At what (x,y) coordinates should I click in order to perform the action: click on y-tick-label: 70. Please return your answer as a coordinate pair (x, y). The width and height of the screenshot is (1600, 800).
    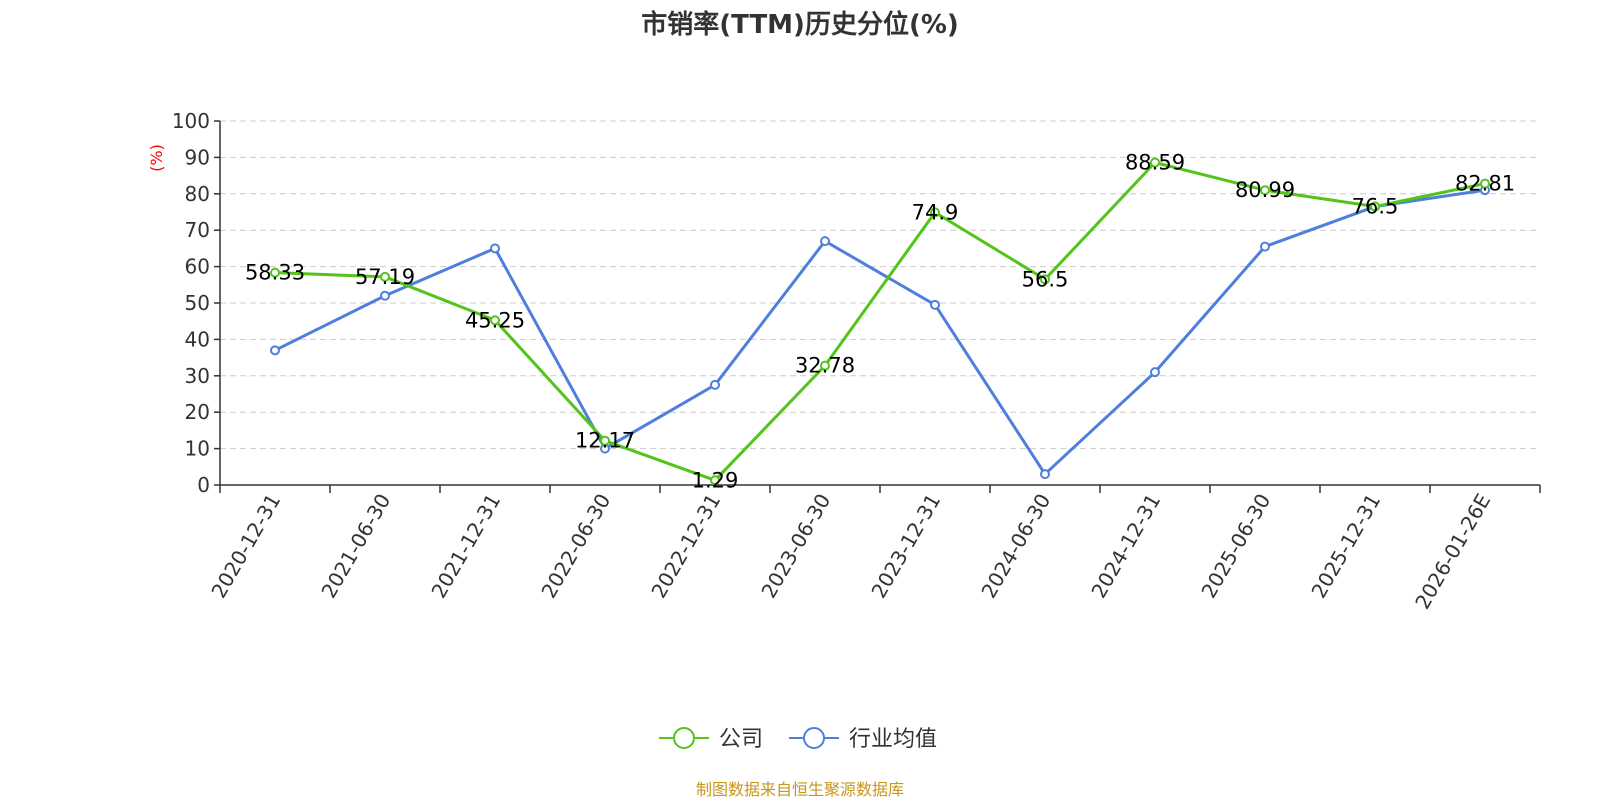
    Looking at the image, I should click on (197, 230).